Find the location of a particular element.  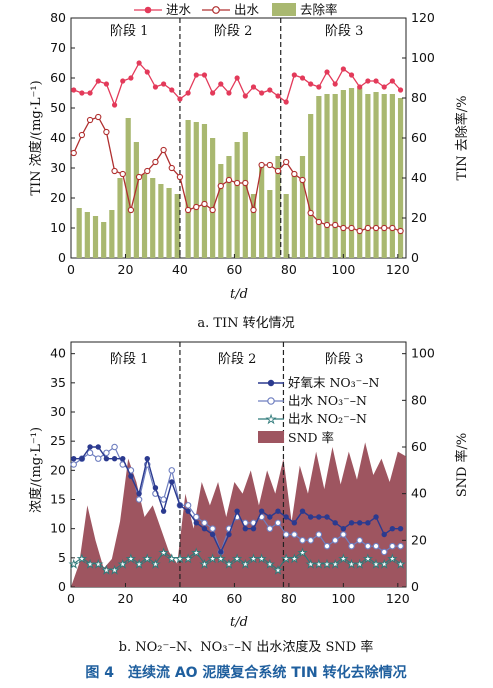

panel-a-x-tick-label: 0 is located at coordinates (71, 269).